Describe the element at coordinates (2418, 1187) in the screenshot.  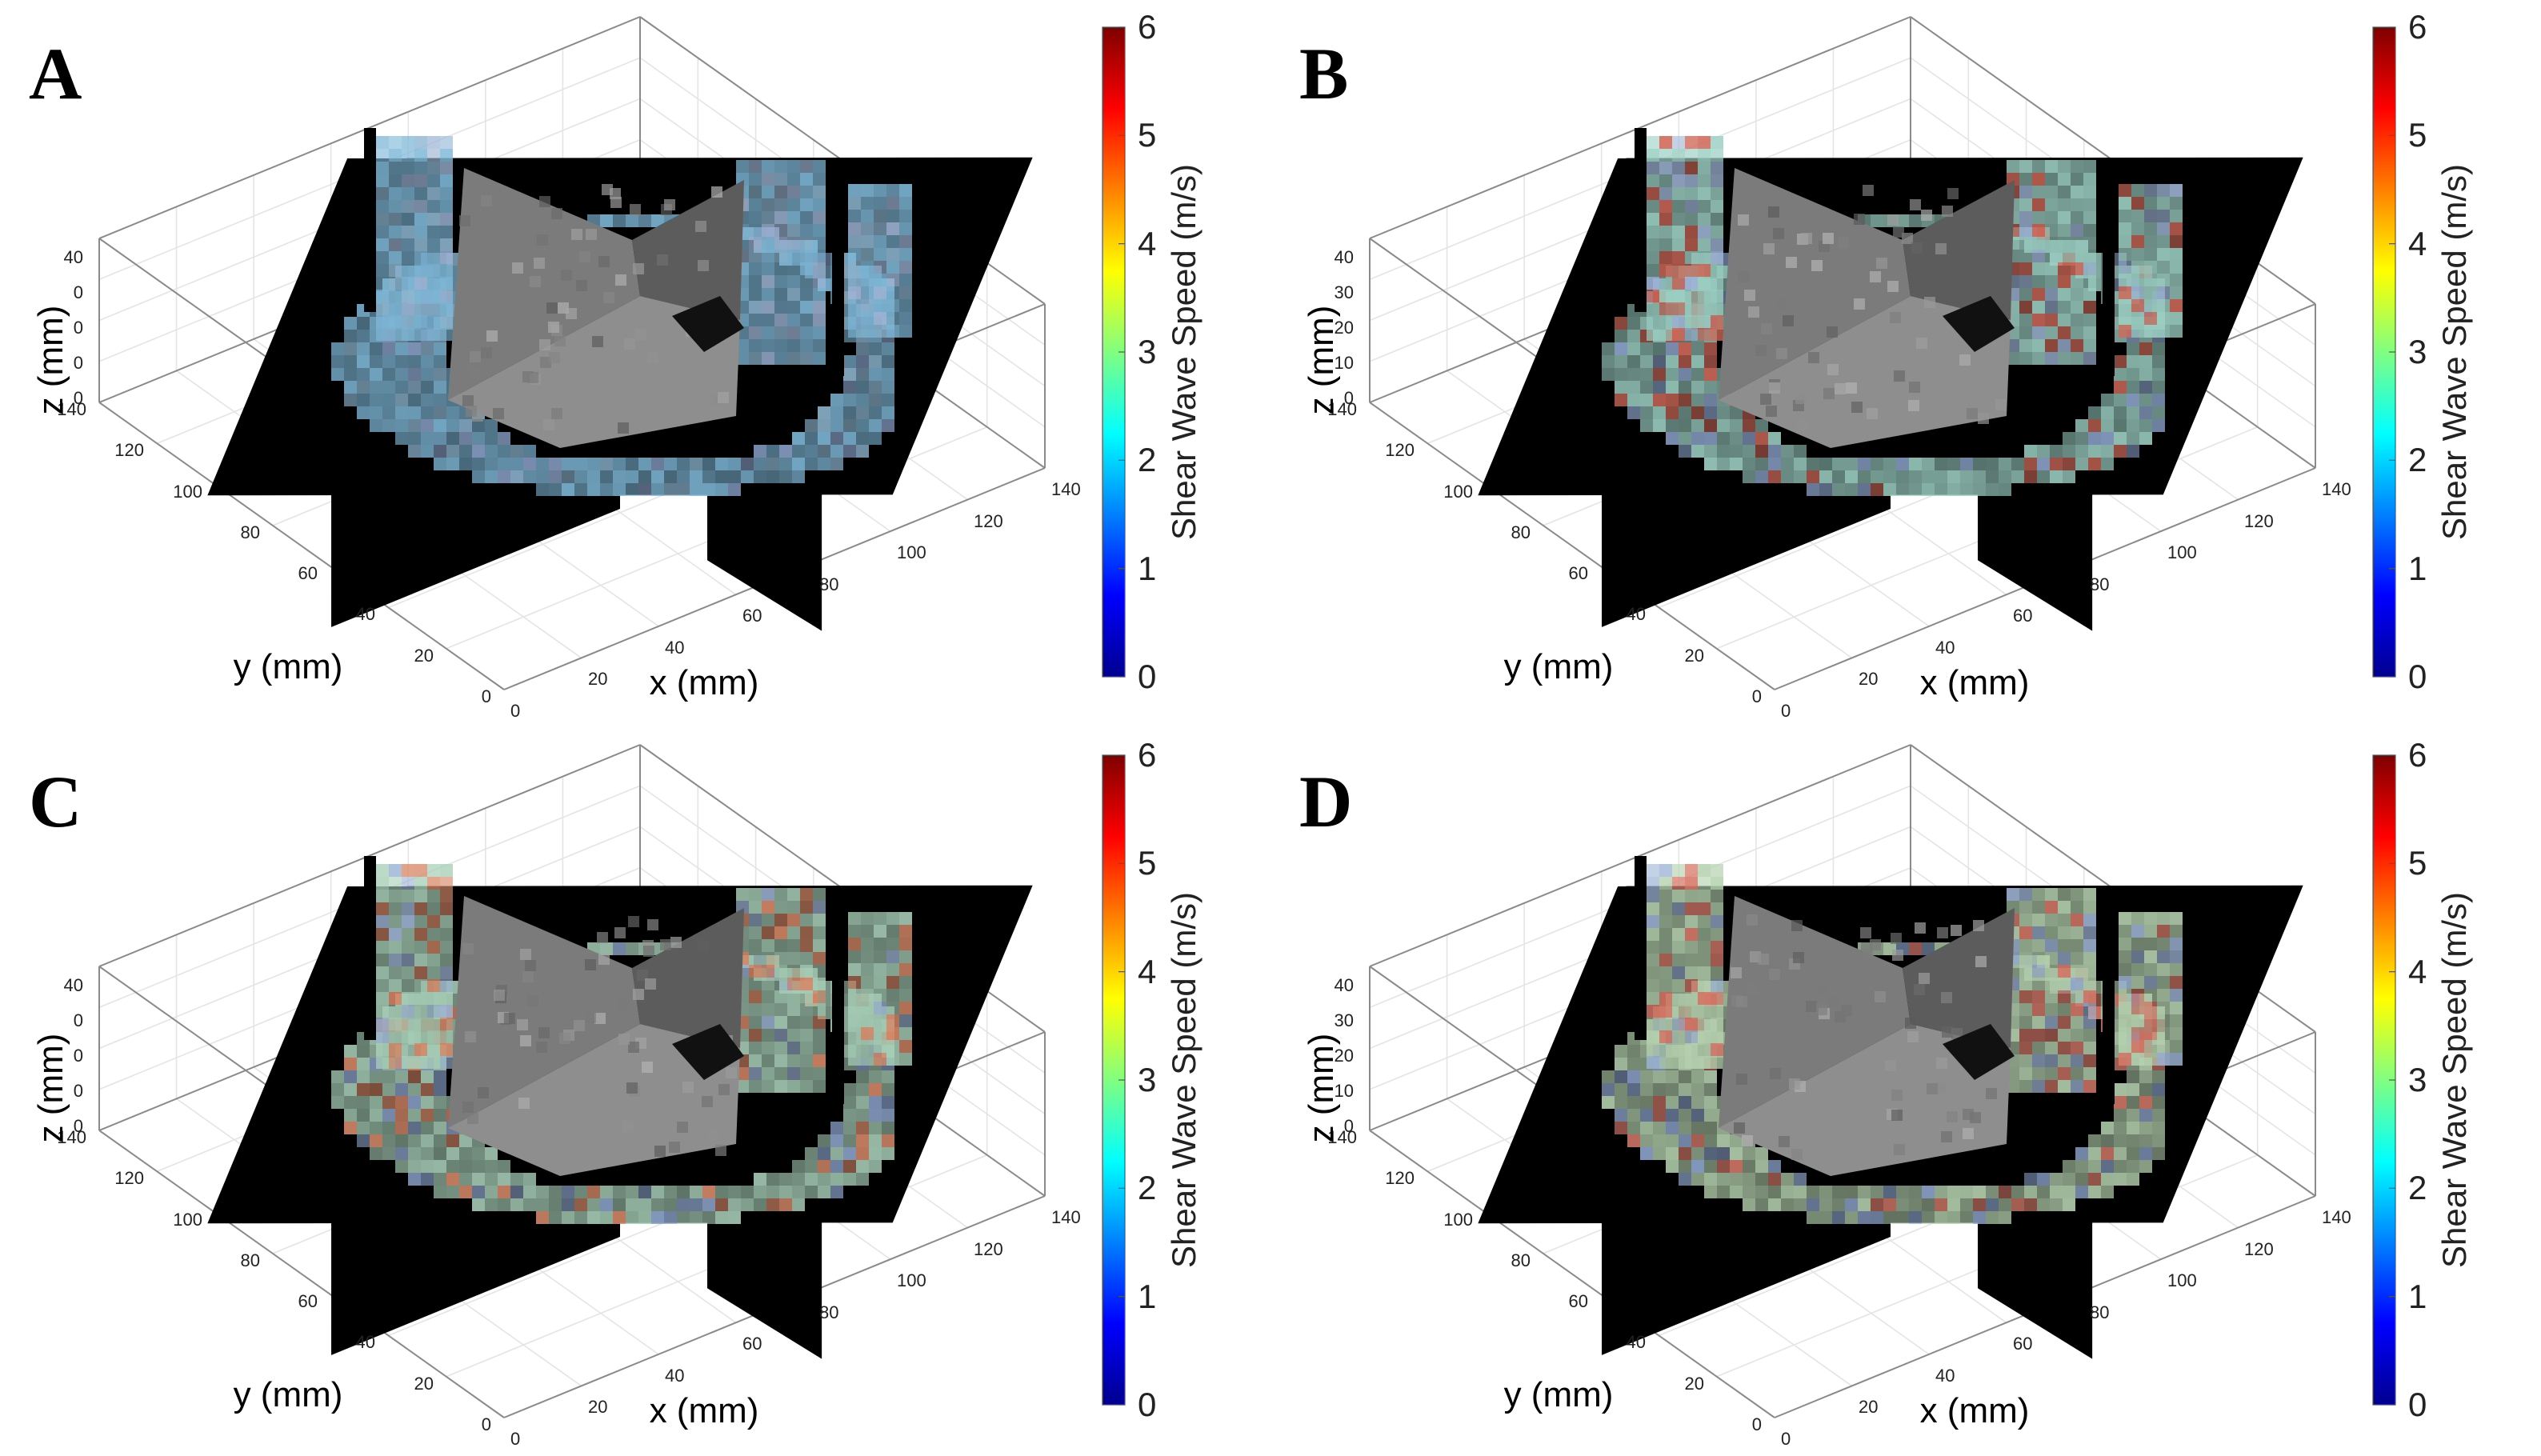
I see `colorbar-tick-label: 2` at that location.